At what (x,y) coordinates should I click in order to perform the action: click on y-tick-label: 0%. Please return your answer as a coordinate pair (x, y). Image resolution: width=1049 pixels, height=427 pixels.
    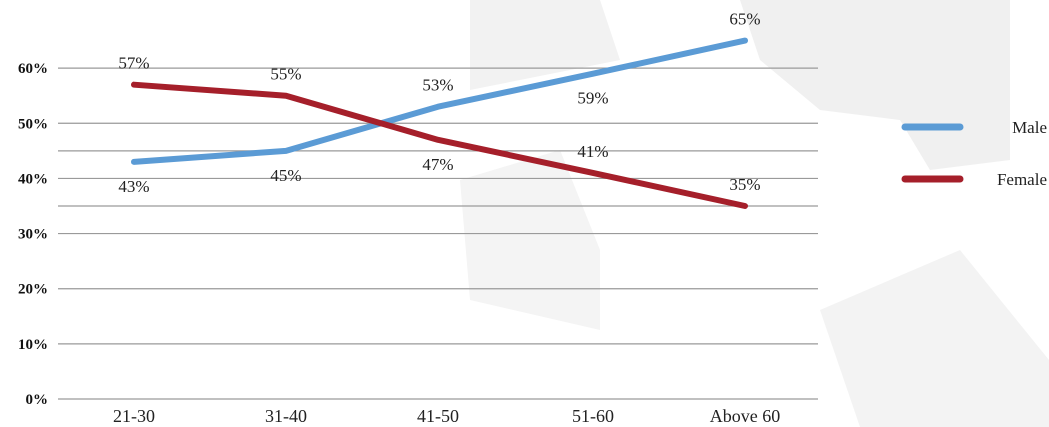
    Looking at the image, I should click on (37, 400).